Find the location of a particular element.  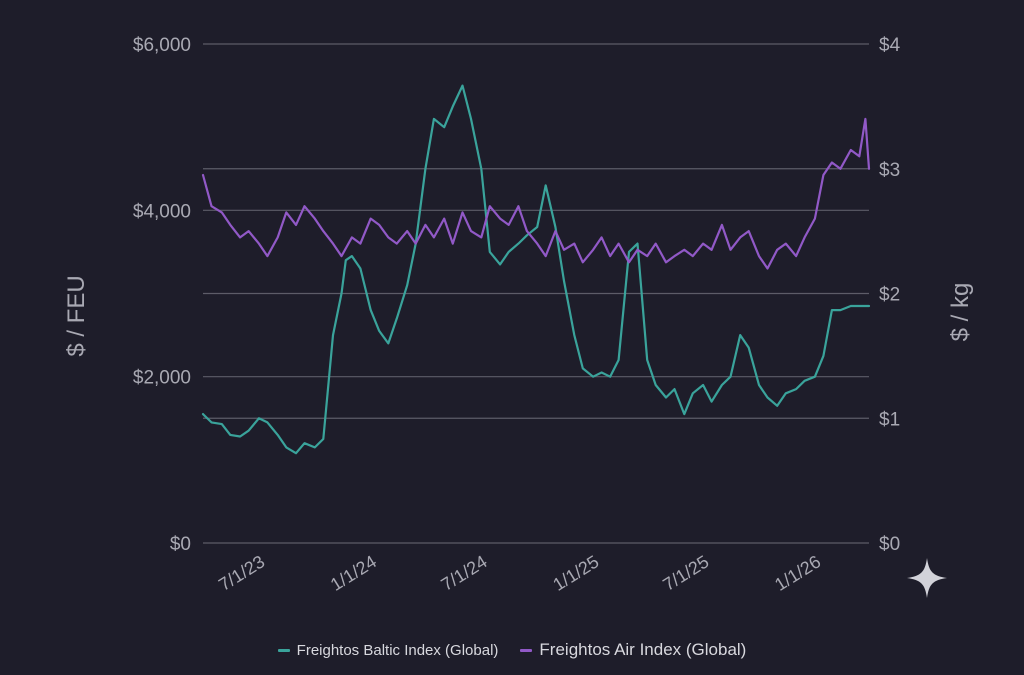

right-tick-label: $4 is located at coordinates (890, 45).